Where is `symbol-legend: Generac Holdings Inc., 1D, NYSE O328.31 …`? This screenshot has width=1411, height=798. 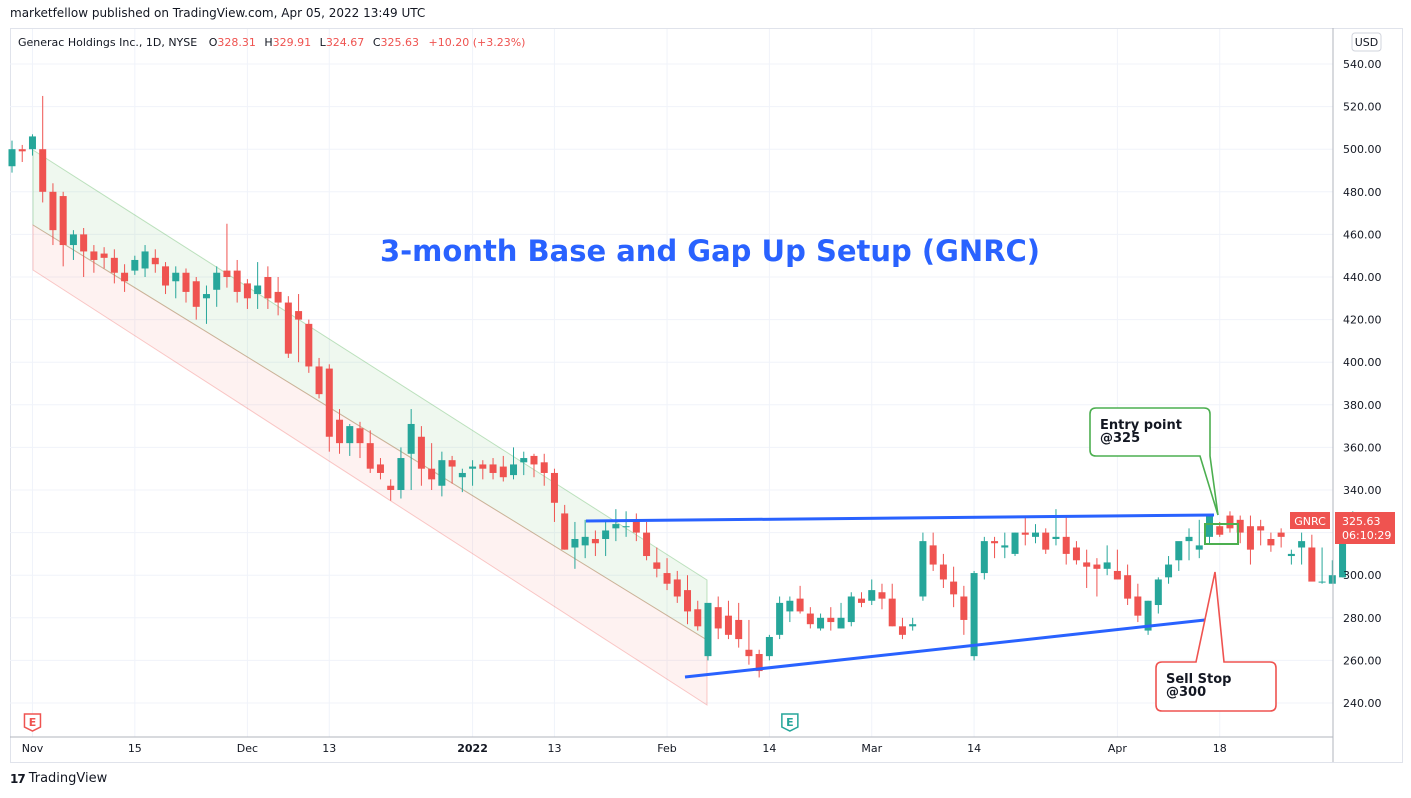
symbol-legend: Generac Holdings Inc., 1D, NYSE O328.31 … is located at coordinates (271, 42).